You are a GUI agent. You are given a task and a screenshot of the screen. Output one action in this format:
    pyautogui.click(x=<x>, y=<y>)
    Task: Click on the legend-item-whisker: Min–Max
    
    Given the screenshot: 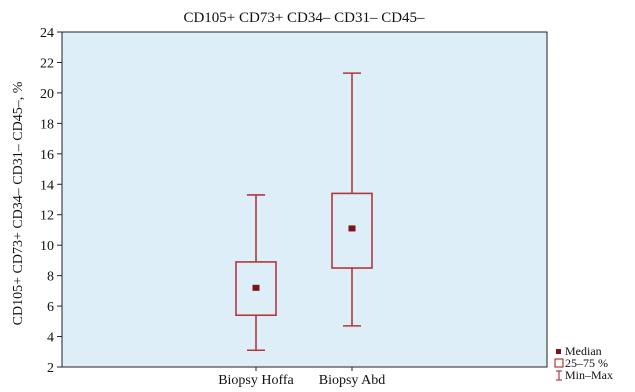 What is the action you would take?
    pyautogui.click(x=584, y=375)
    